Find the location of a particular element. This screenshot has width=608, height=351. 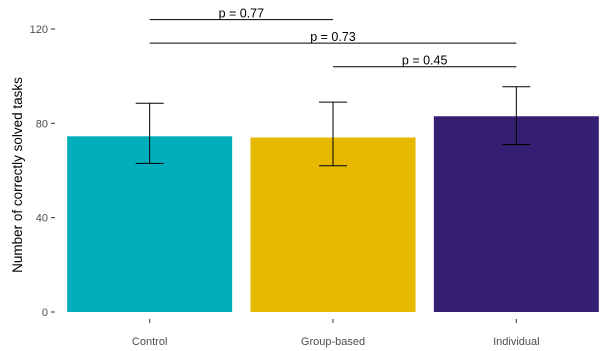

y-axis-title: Number of correctly solved tasks is located at coordinates (17, 175).